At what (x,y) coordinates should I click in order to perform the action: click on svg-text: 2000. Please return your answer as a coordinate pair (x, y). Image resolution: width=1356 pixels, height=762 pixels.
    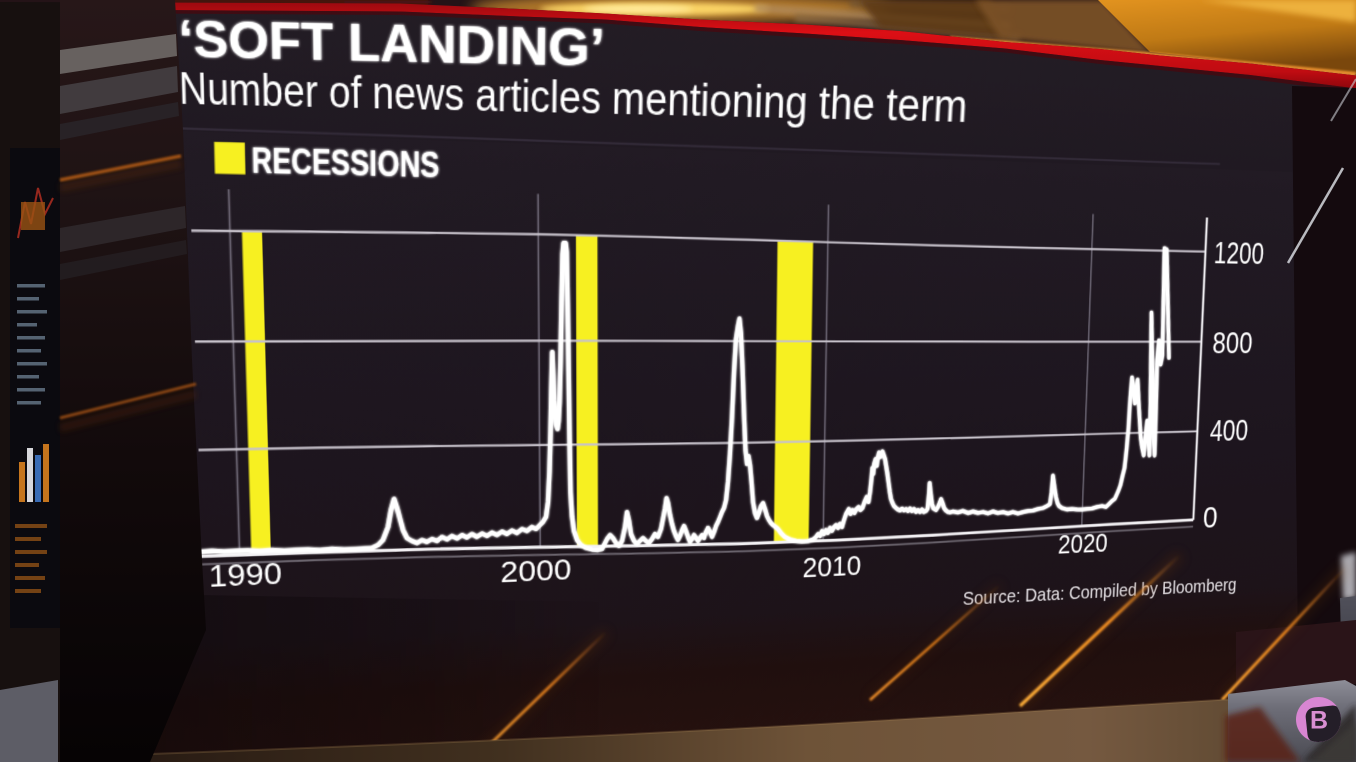
    Looking at the image, I should click on (535, 570).